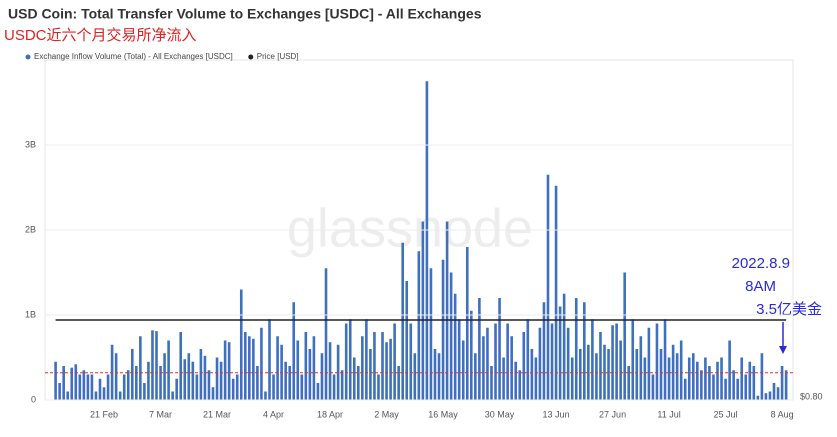 Image resolution: width=837 pixels, height=437 pixels. Describe the element at coordinates (273, 414) in the screenshot. I see `x-tick-label: 4 Apr` at that location.